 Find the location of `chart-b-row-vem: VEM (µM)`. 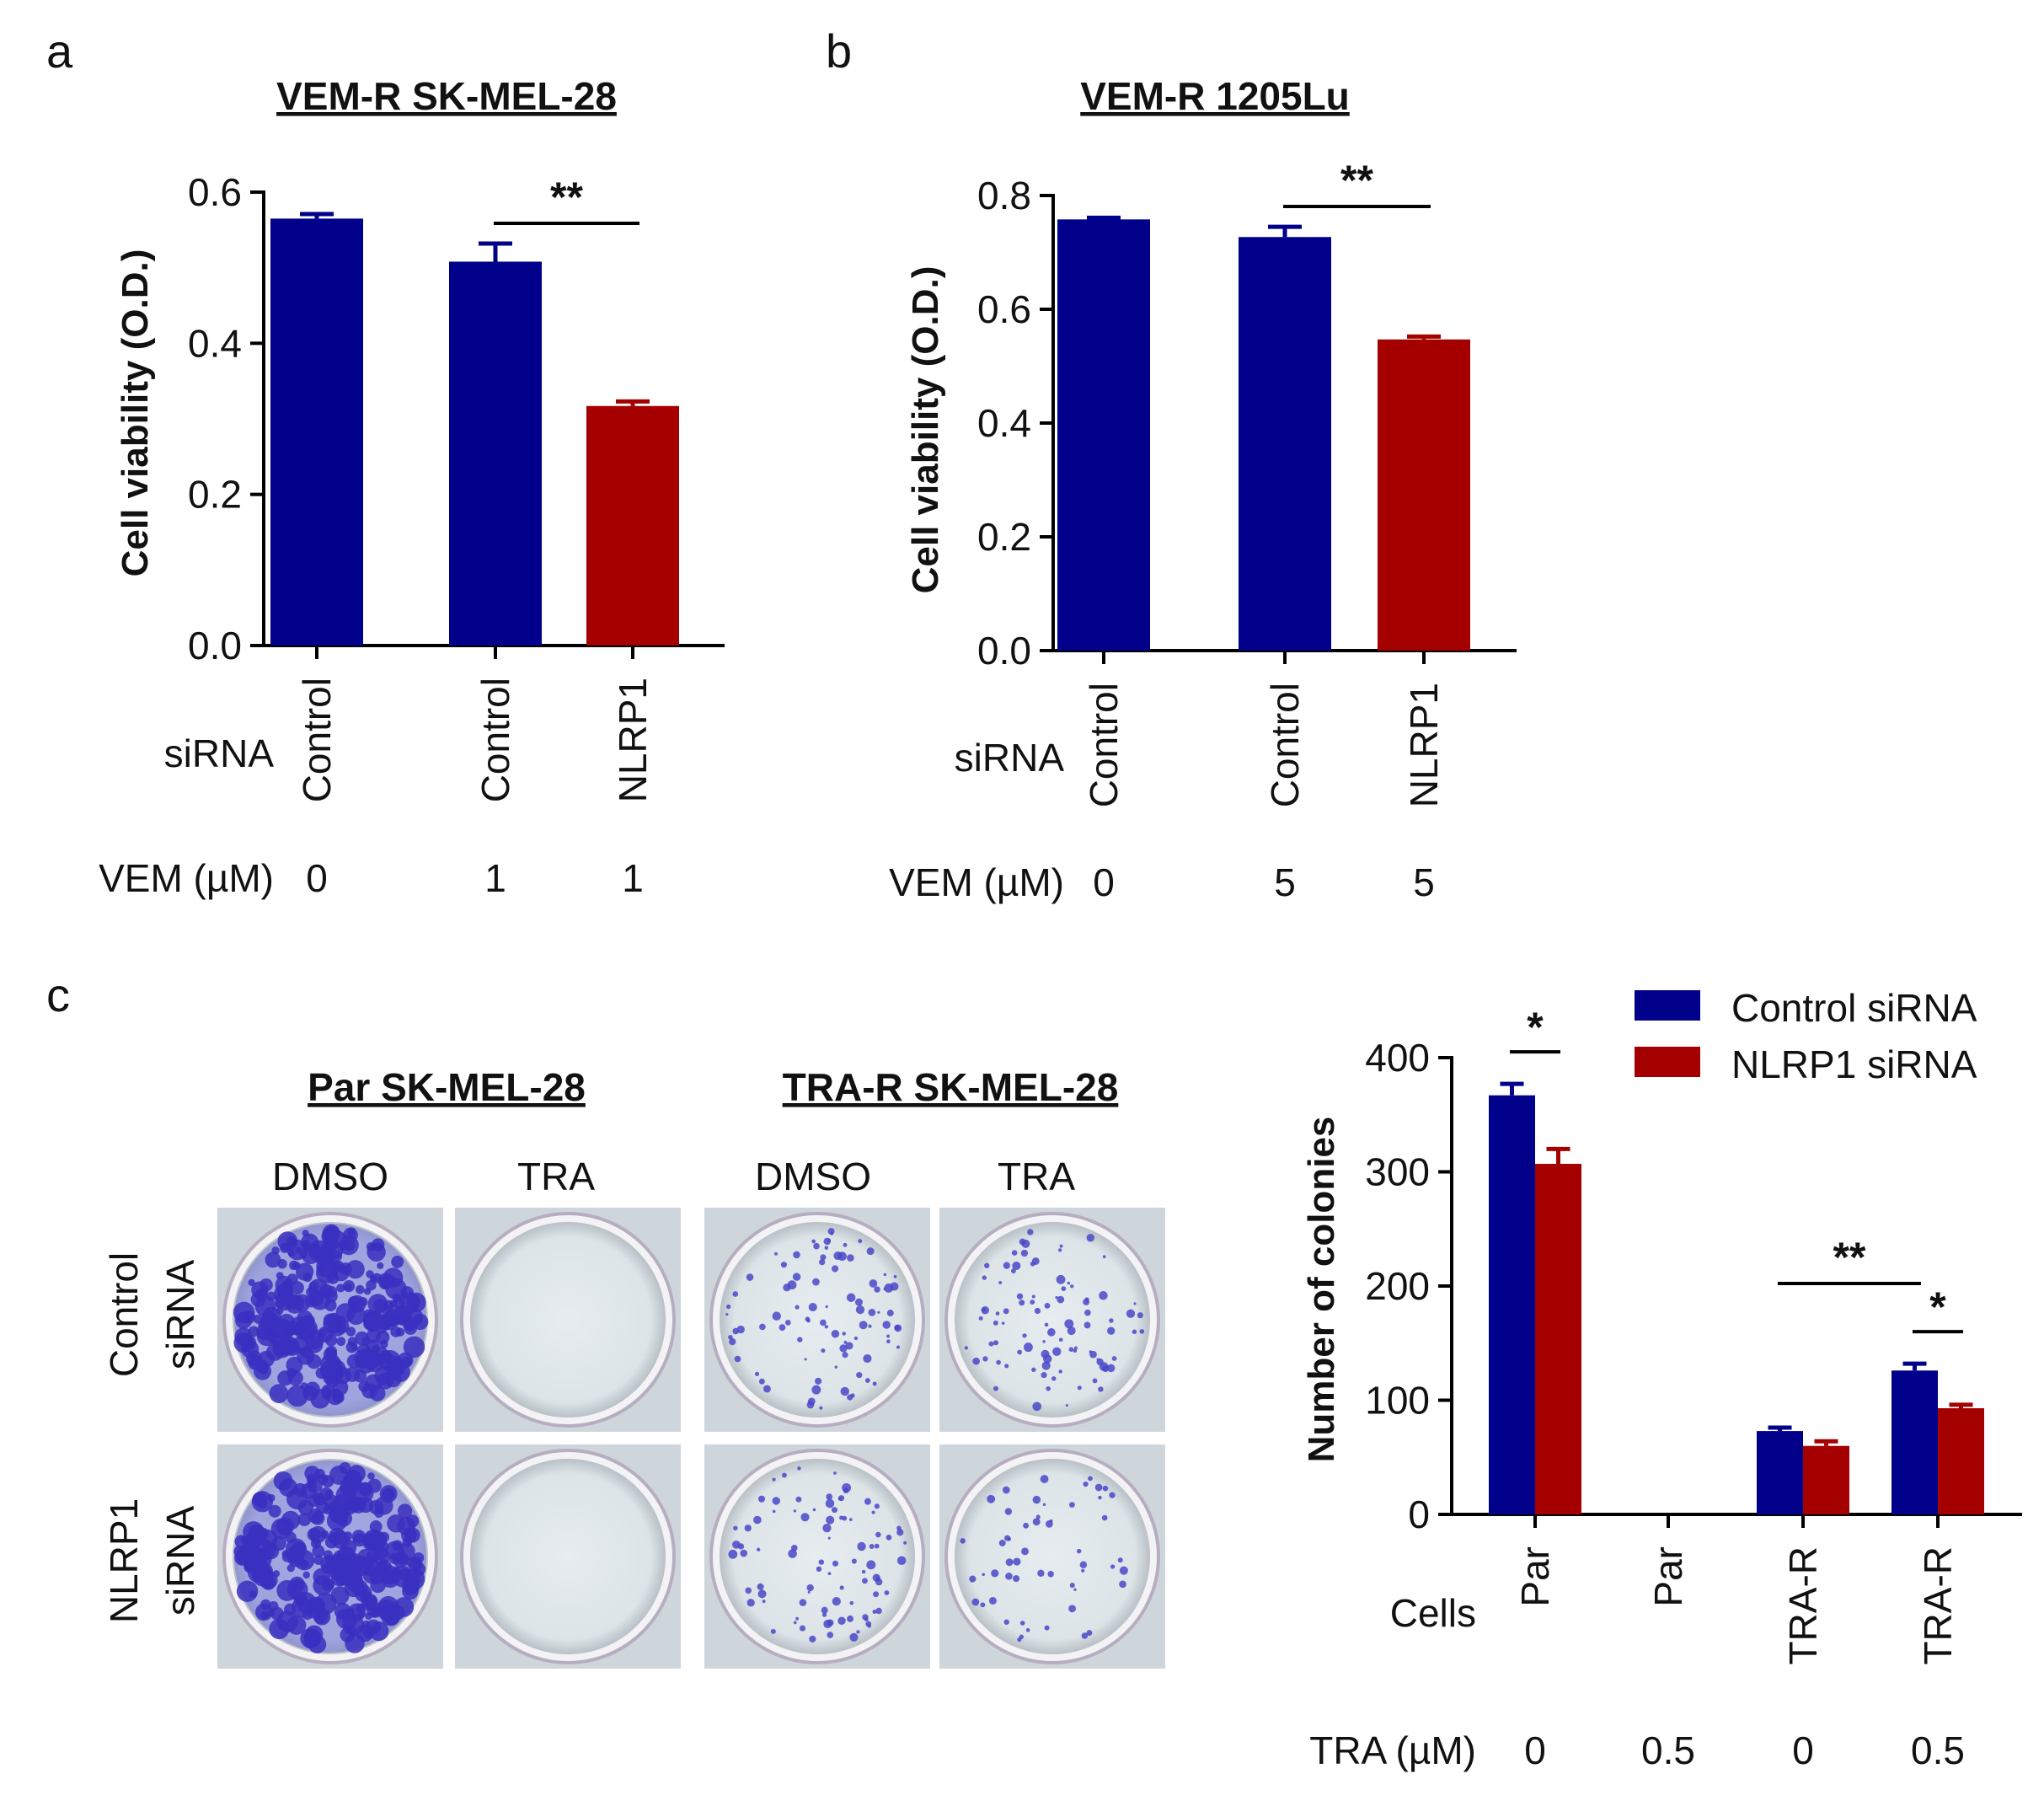

chart-b-row-vem: VEM (µM) is located at coordinates (976, 882).